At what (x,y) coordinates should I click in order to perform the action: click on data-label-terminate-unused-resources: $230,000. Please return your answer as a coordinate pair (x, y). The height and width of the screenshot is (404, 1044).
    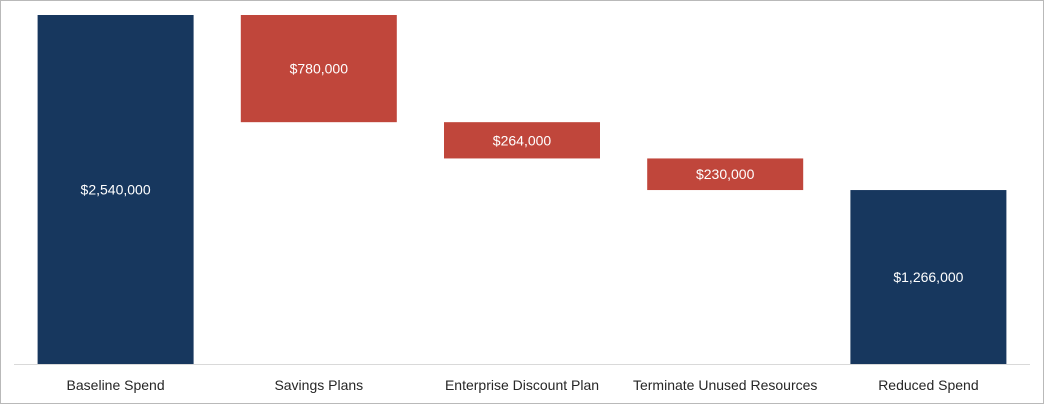
    Looking at the image, I should click on (725, 174).